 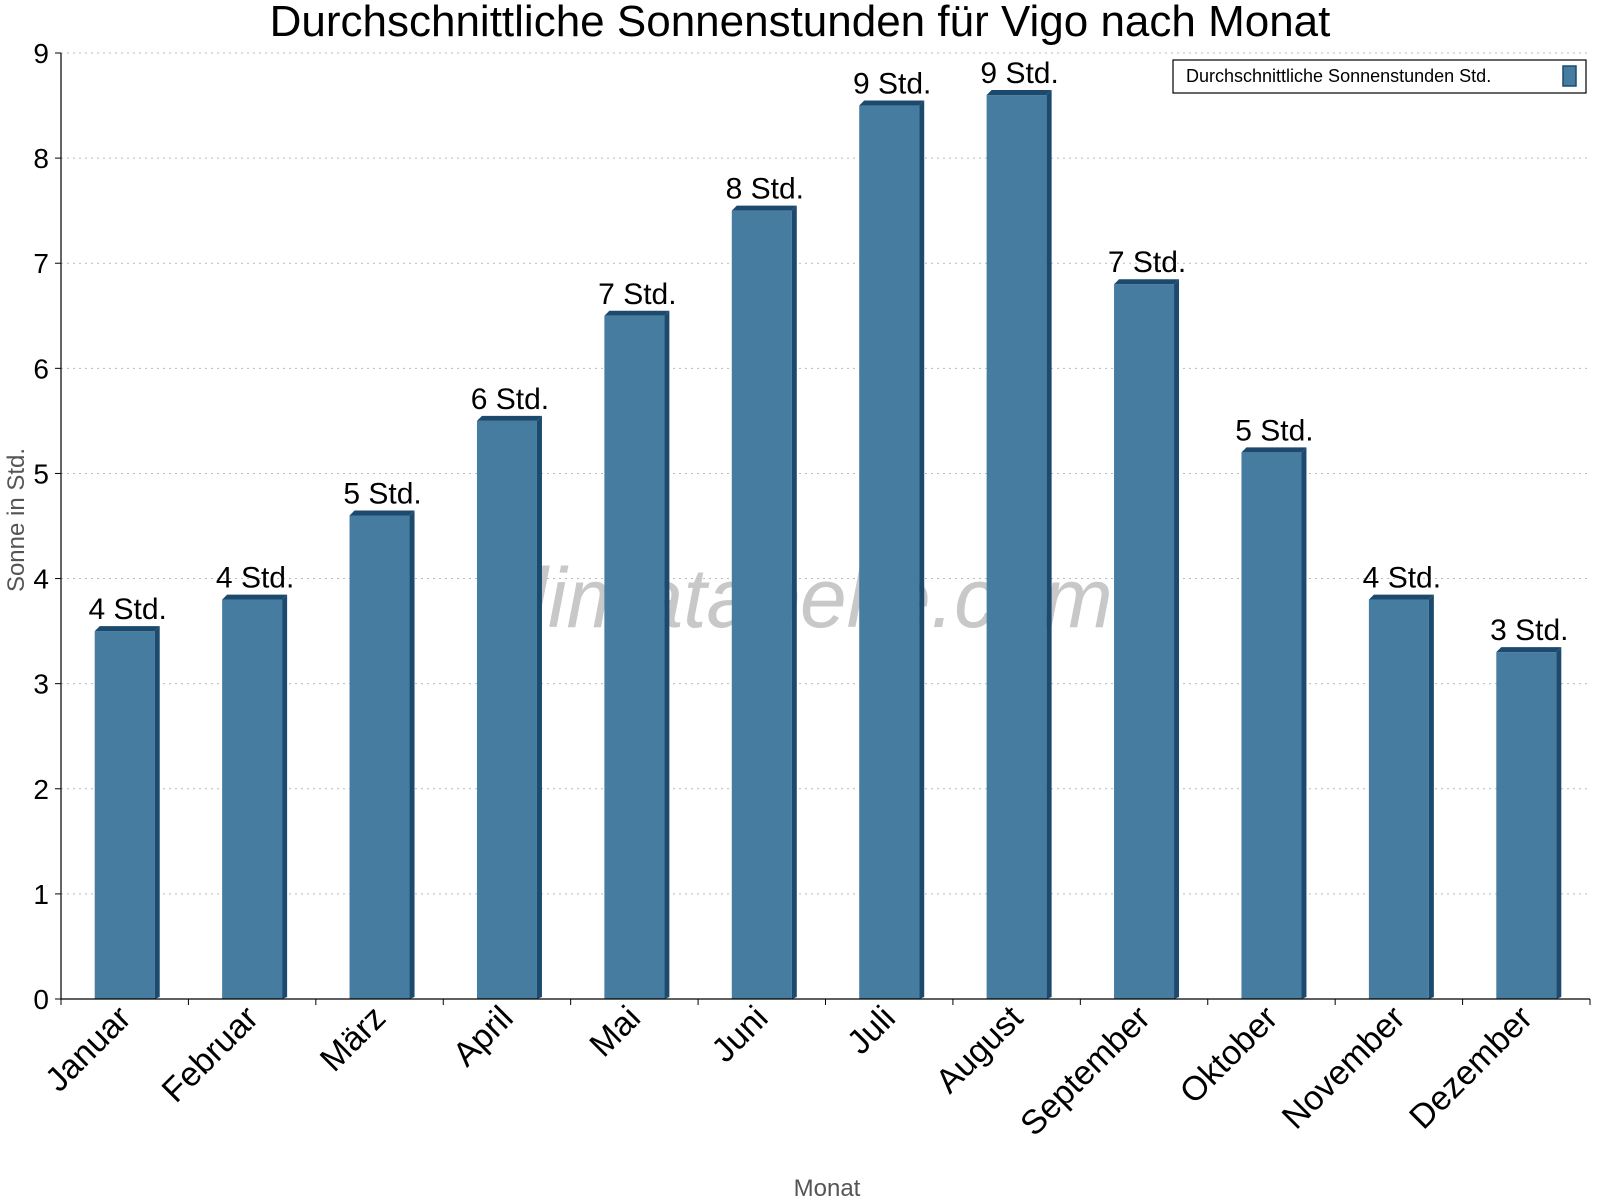 I want to click on x-tick-label: Juni, so click(x=739, y=1034).